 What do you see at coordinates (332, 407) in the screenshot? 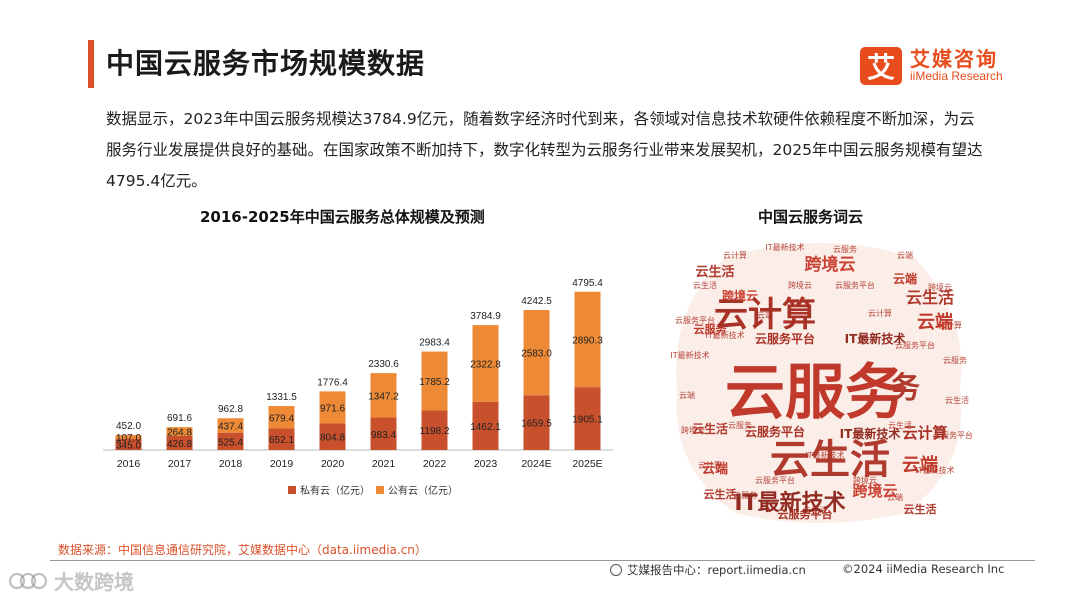
I see `bar-public-2020` at bounding box center [332, 407].